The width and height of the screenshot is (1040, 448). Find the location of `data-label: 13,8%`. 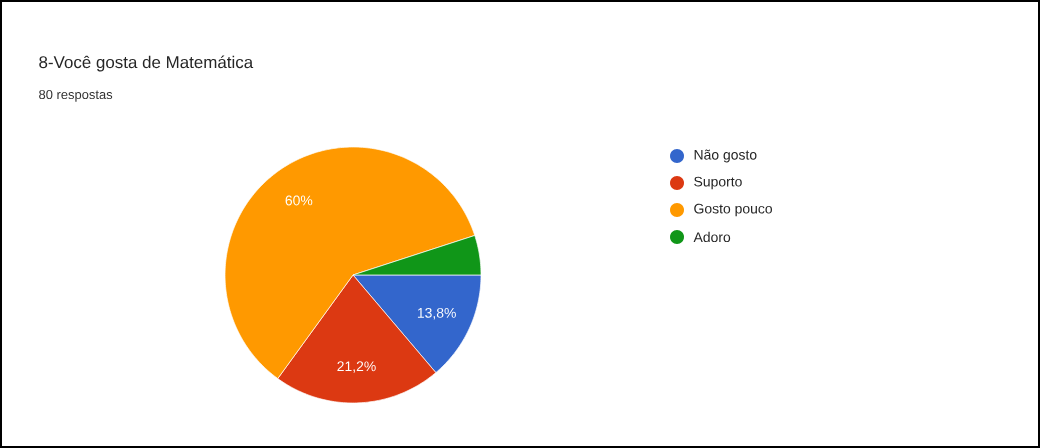

data-label: 13,8% is located at coordinates (436, 313).